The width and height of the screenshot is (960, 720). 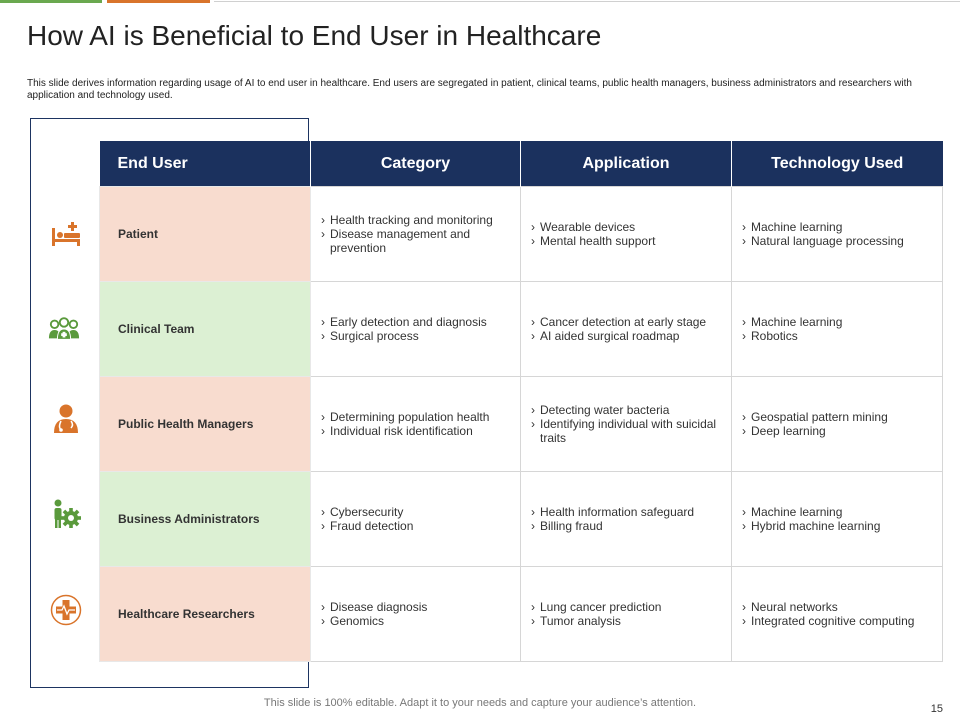 What do you see at coordinates (205, 329) in the screenshot?
I see `end-user-cell: Clinical Team` at bounding box center [205, 329].